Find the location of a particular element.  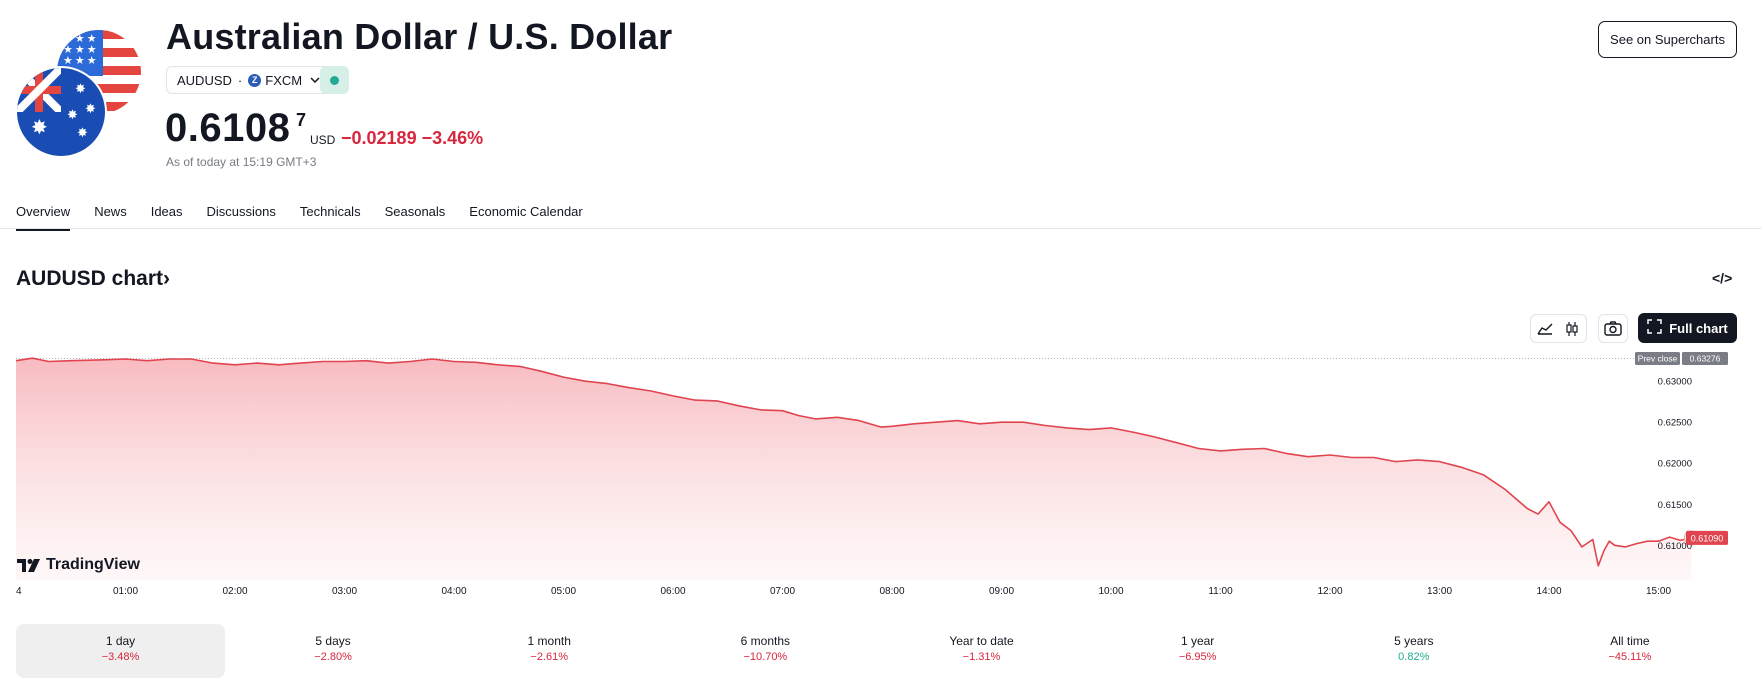

chart-title-link: AUDUSD chart› is located at coordinates (93, 279).